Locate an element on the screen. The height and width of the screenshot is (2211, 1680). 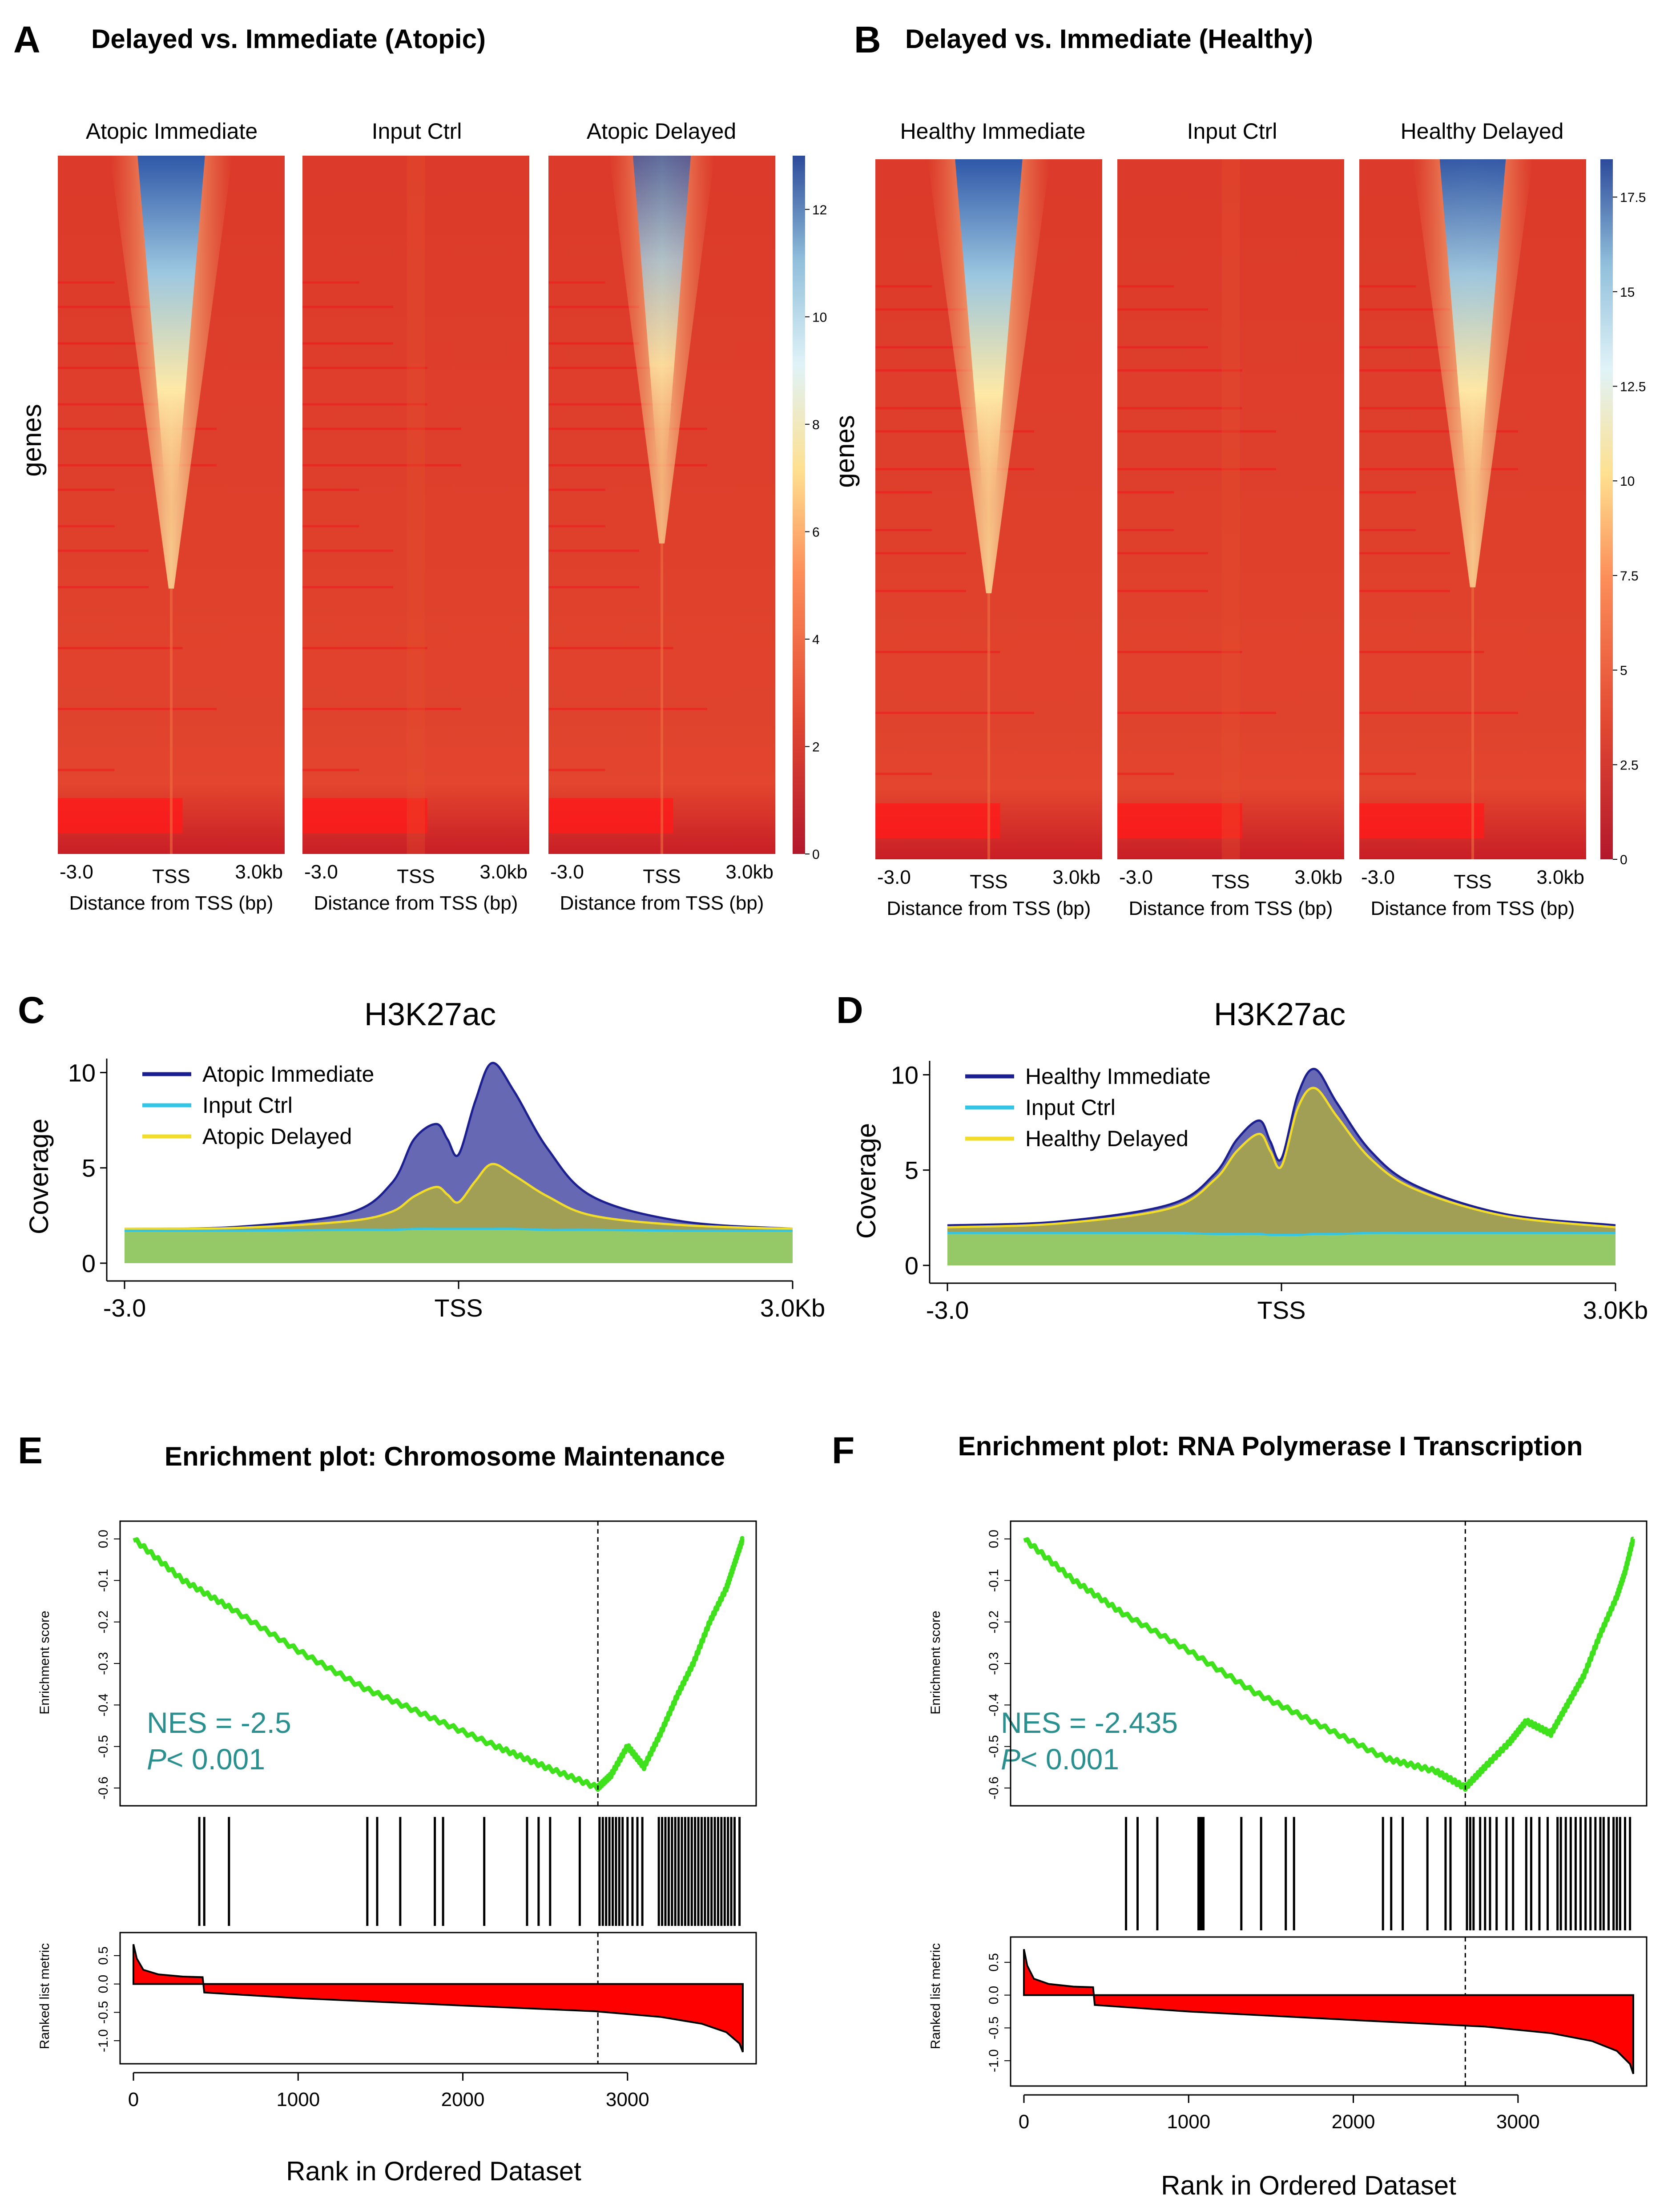
signal-cone-core is located at coordinates (171, 351).